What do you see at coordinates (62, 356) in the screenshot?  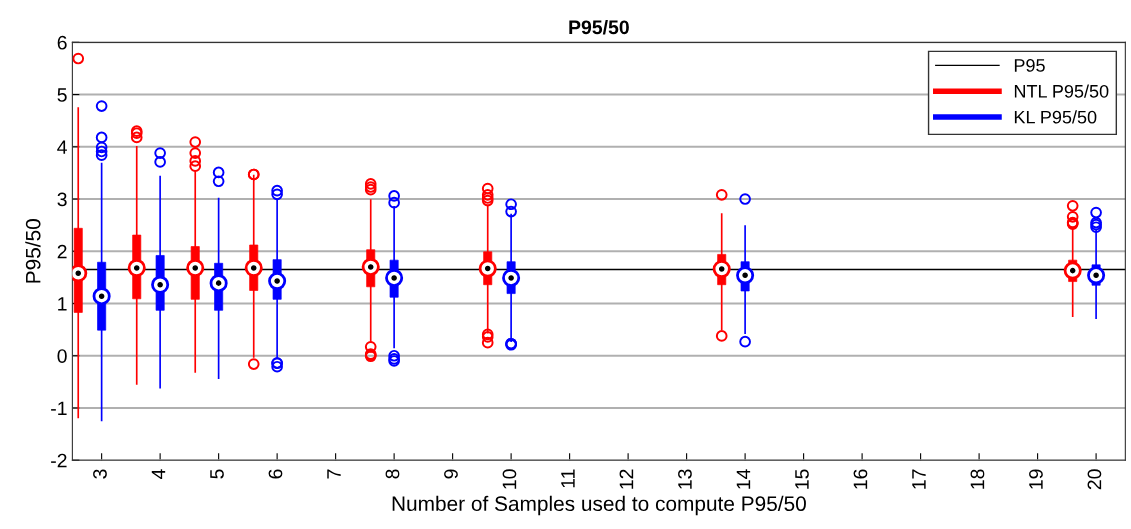 I see `y-tick-label: 0` at bounding box center [62, 356].